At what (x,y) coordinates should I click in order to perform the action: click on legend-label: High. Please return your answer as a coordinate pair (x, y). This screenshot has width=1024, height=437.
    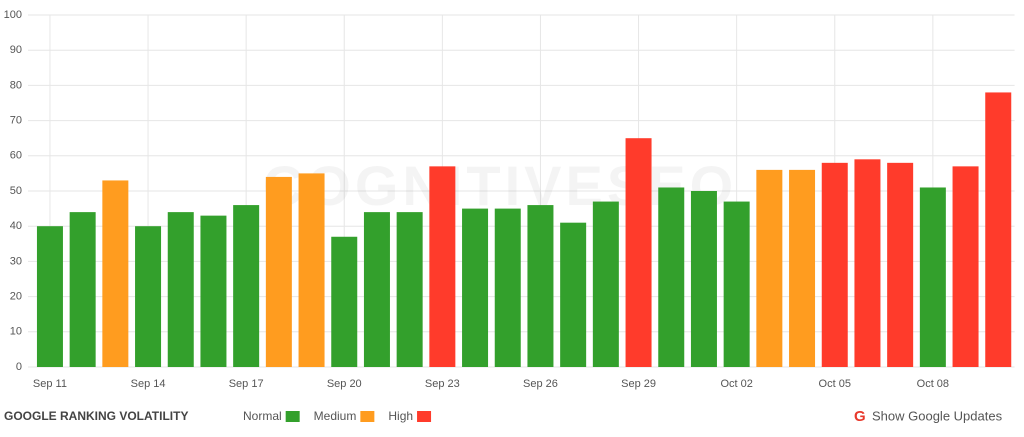
    Looking at the image, I should click on (400, 416).